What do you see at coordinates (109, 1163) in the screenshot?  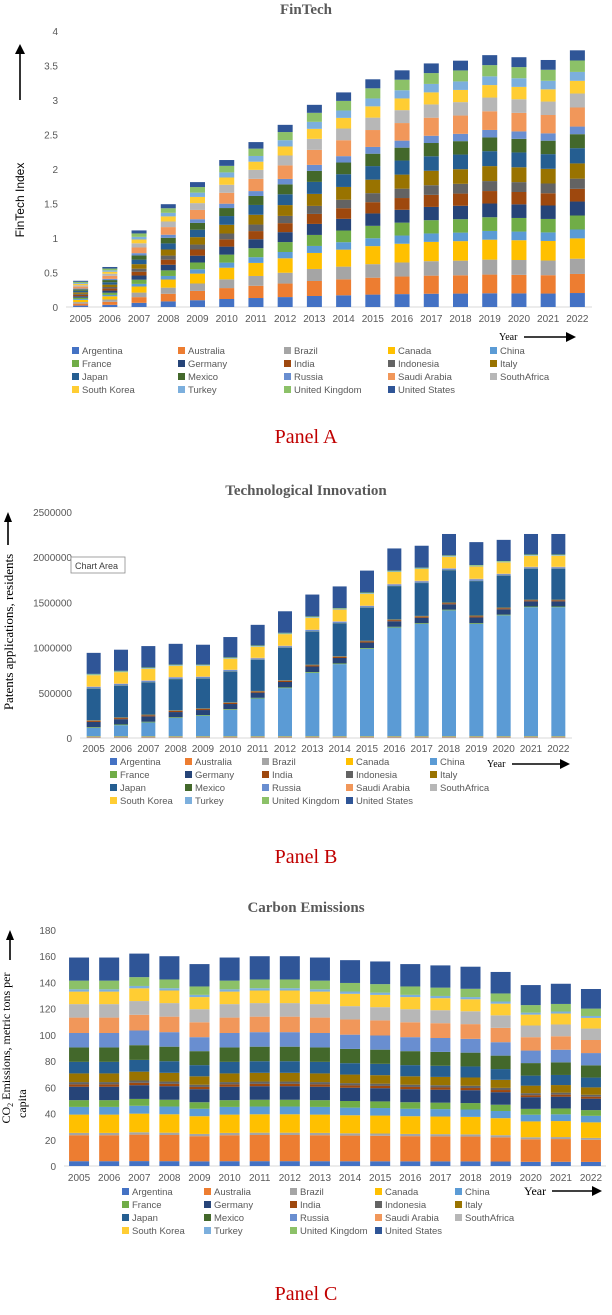 I see `bar-segment-argentina-2006` at bounding box center [109, 1163].